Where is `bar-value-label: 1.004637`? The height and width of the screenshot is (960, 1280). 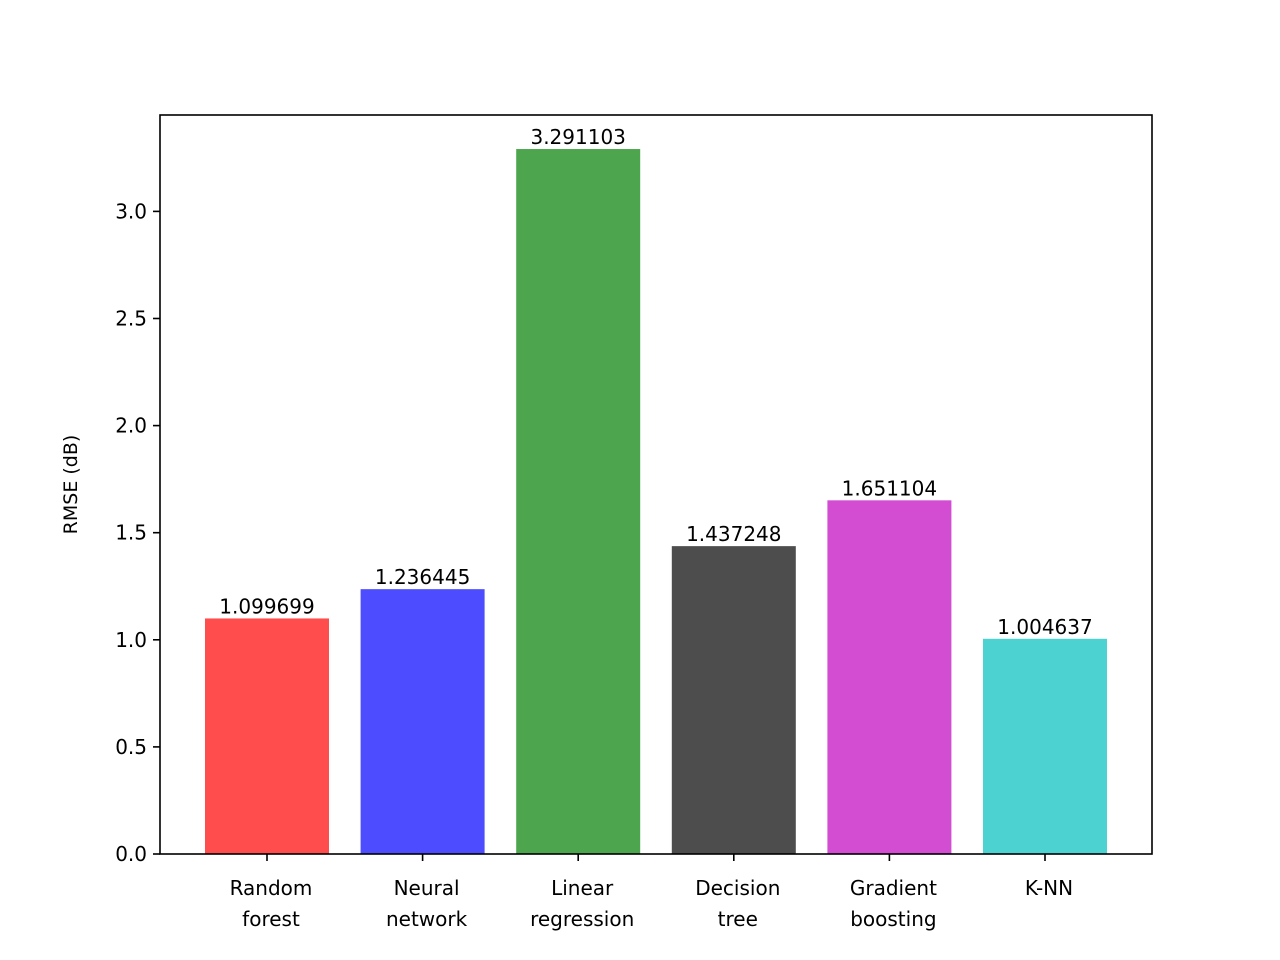 bar-value-label: 1.004637 is located at coordinates (1044, 627).